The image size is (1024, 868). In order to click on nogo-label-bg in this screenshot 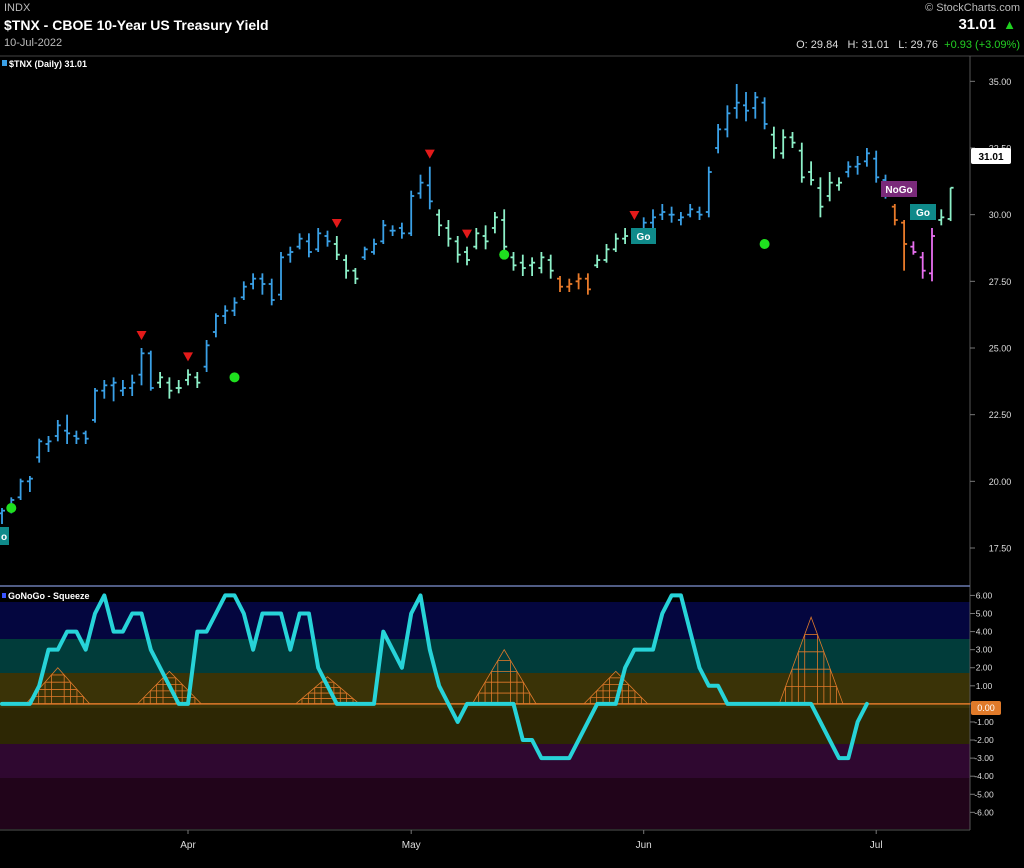, I will do `click(899, 189)`.